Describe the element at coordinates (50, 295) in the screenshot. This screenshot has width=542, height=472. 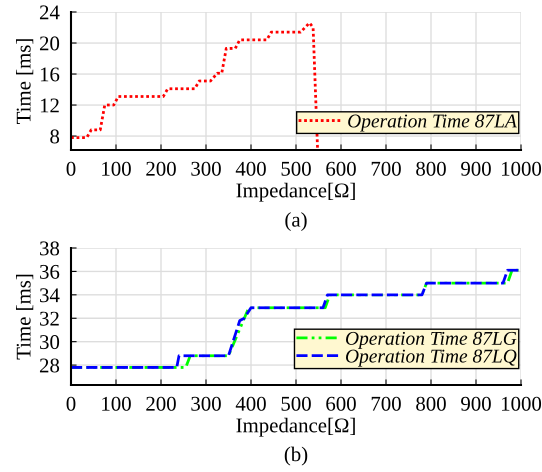
I see `y-tick-label: 34` at that location.